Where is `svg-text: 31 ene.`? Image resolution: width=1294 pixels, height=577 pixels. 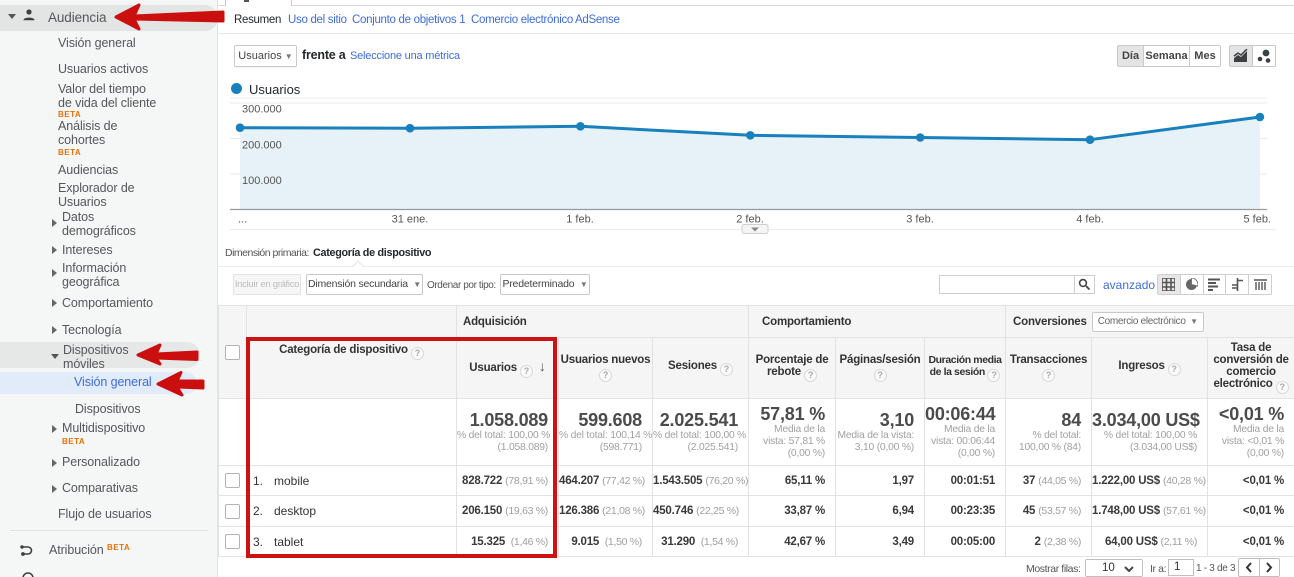 svg-text: 31 ene. is located at coordinates (410, 220).